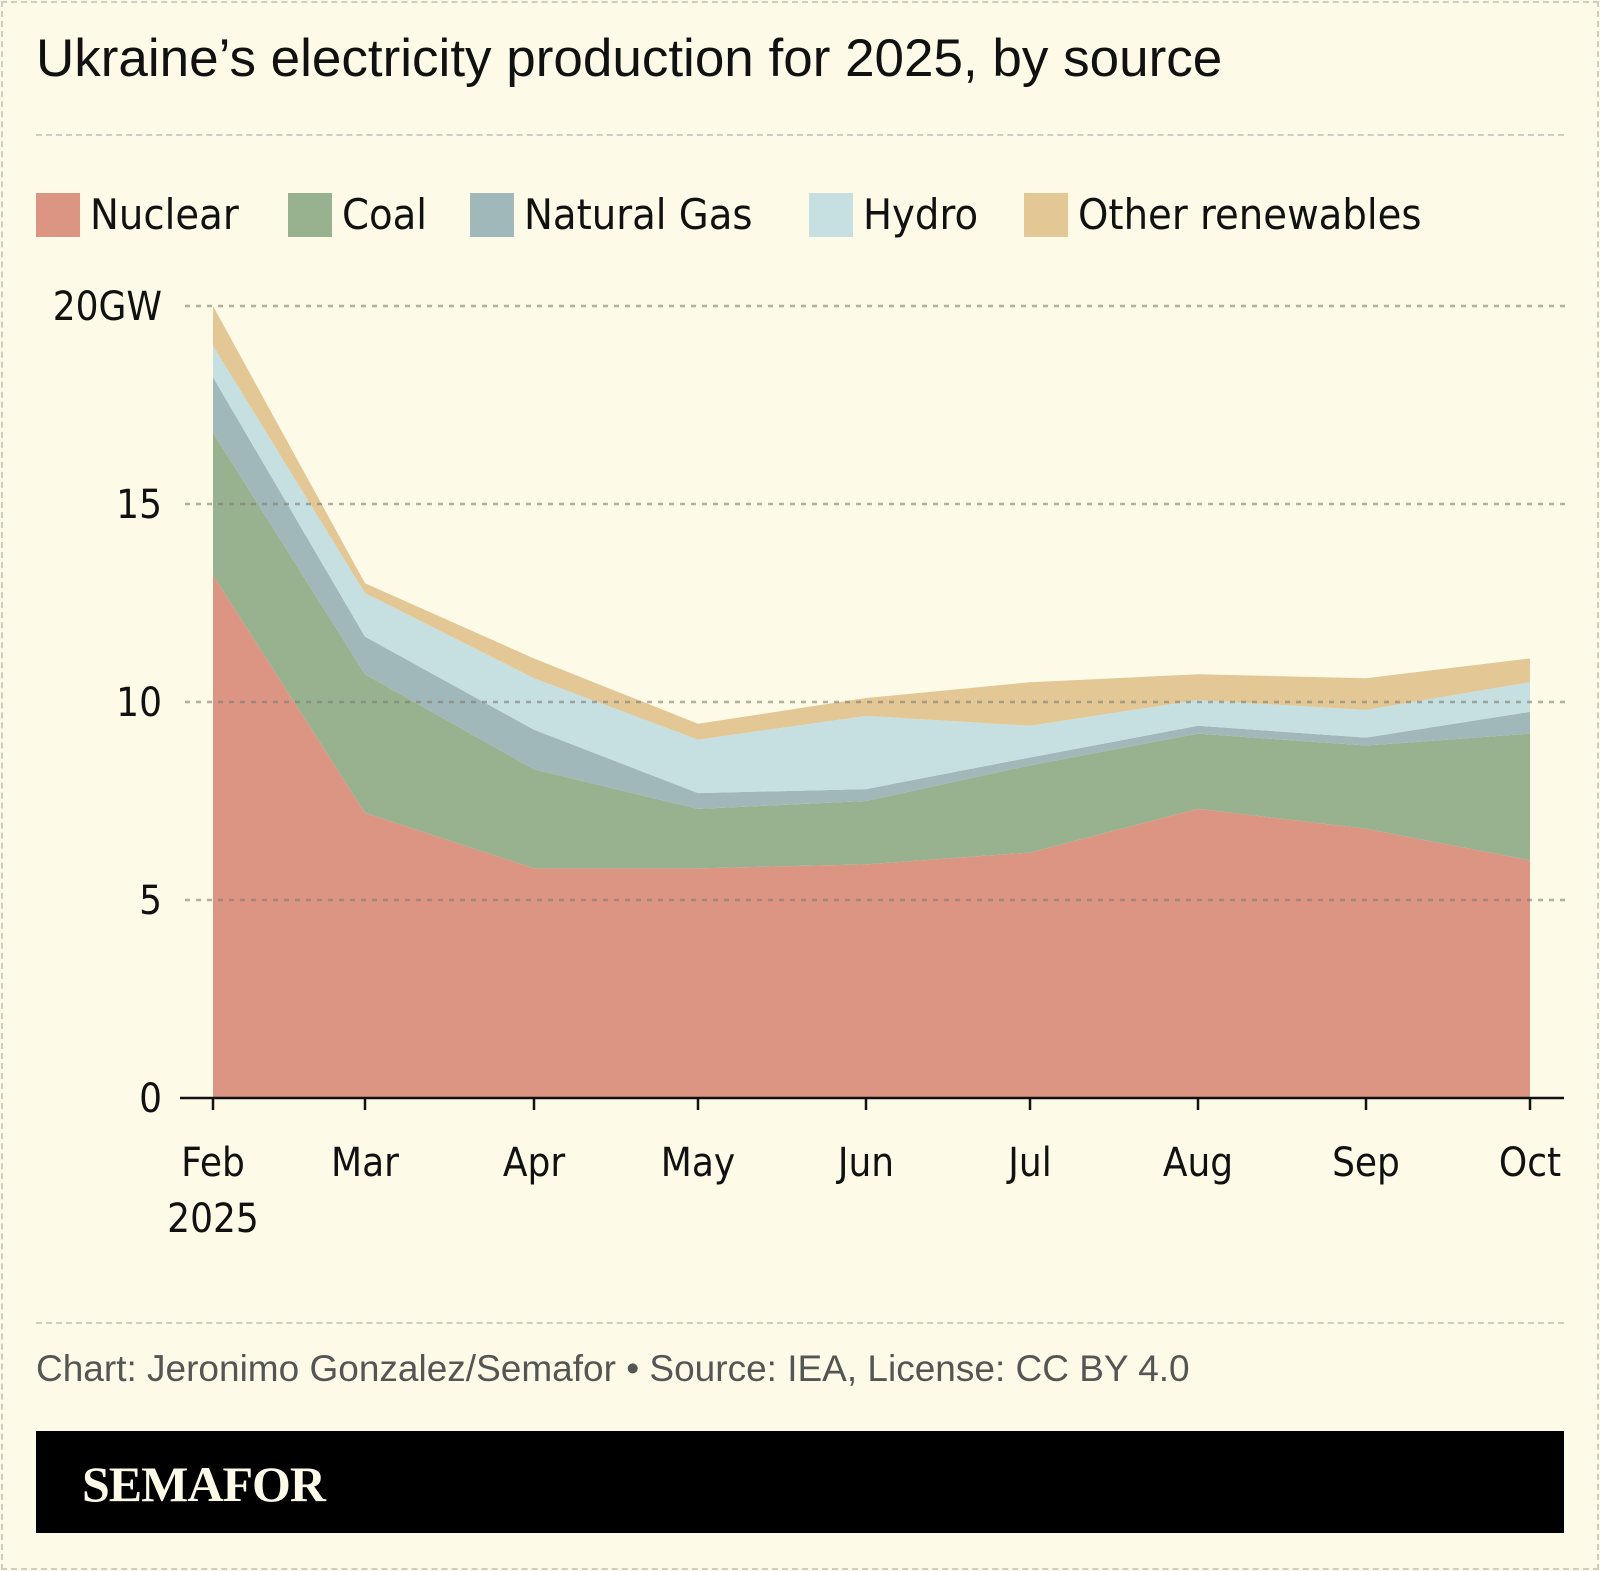  What do you see at coordinates (1249, 214) in the screenshot?
I see `legend-label: Other renewables` at bounding box center [1249, 214].